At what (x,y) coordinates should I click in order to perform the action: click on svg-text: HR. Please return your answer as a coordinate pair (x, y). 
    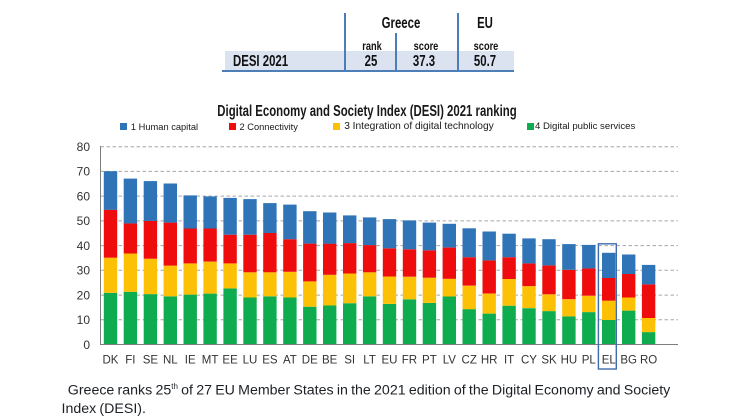
    Looking at the image, I should click on (489, 361).